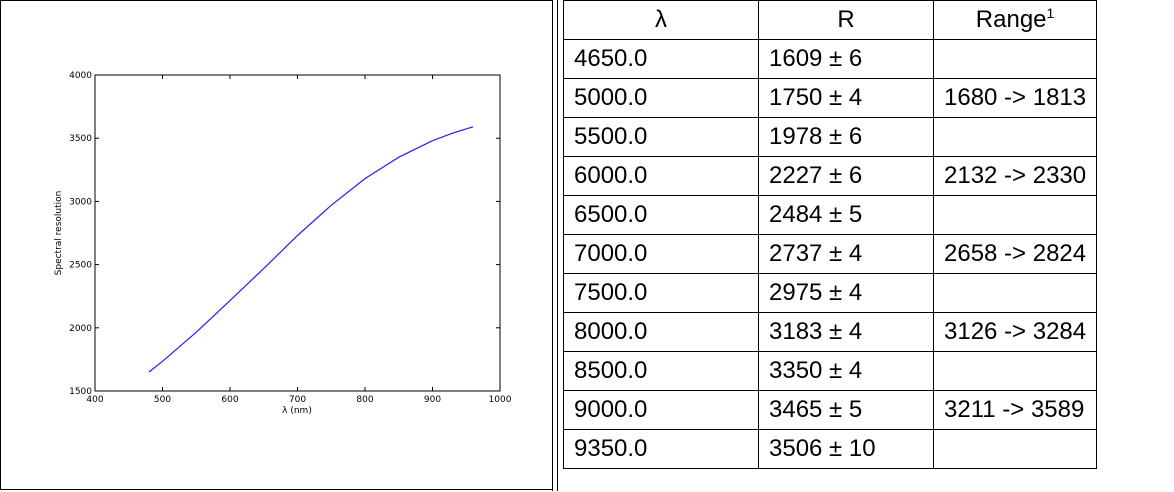  What do you see at coordinates (80, 139) in the screenshot?
I see `y-tick-label: 3500` at bounding box center [80, 139].